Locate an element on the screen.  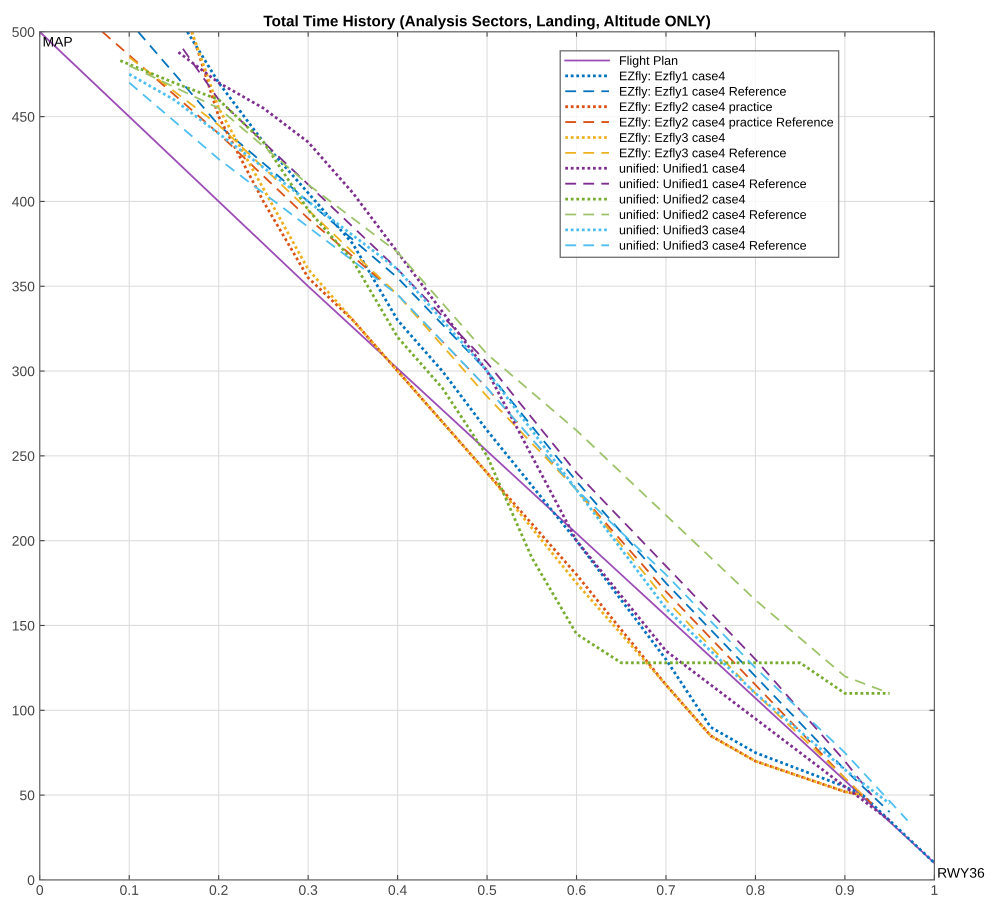
legend-label: unified: Unified3 case4 Reference is located at coordinates (713, 245).